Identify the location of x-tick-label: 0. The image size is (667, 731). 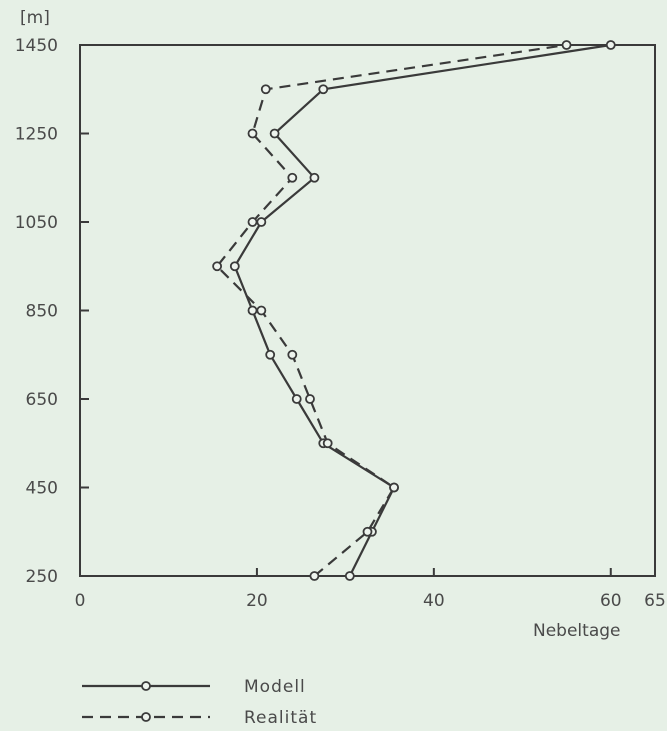
(80, 601).